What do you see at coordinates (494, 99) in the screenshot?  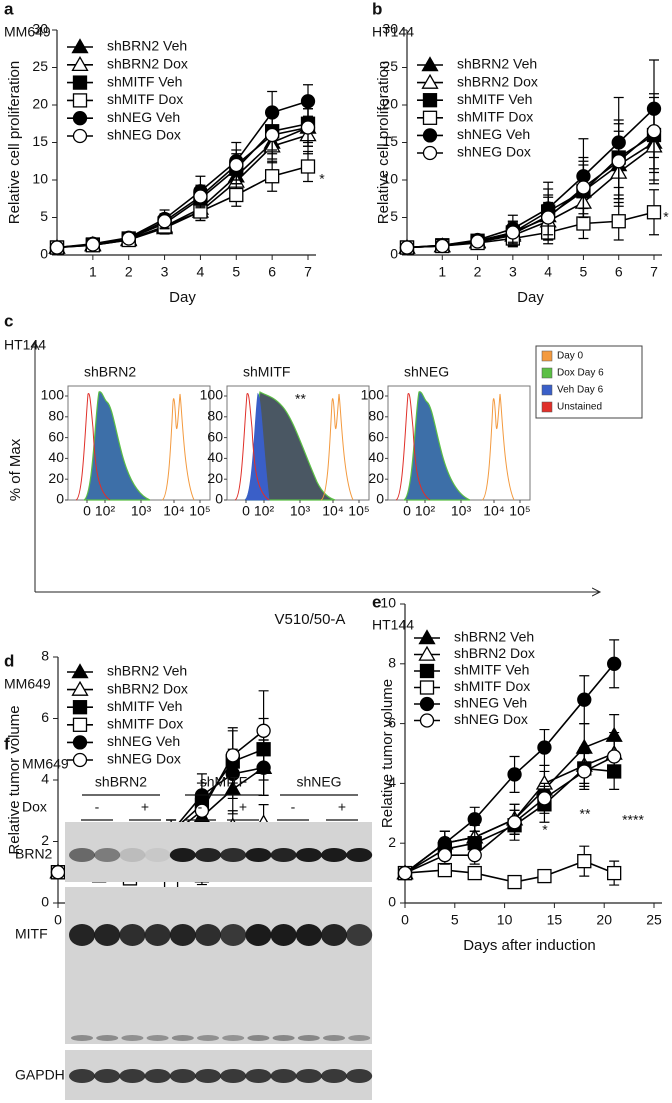 I see `legend-label: shMITF Veh` at bounding box center [494, 99].